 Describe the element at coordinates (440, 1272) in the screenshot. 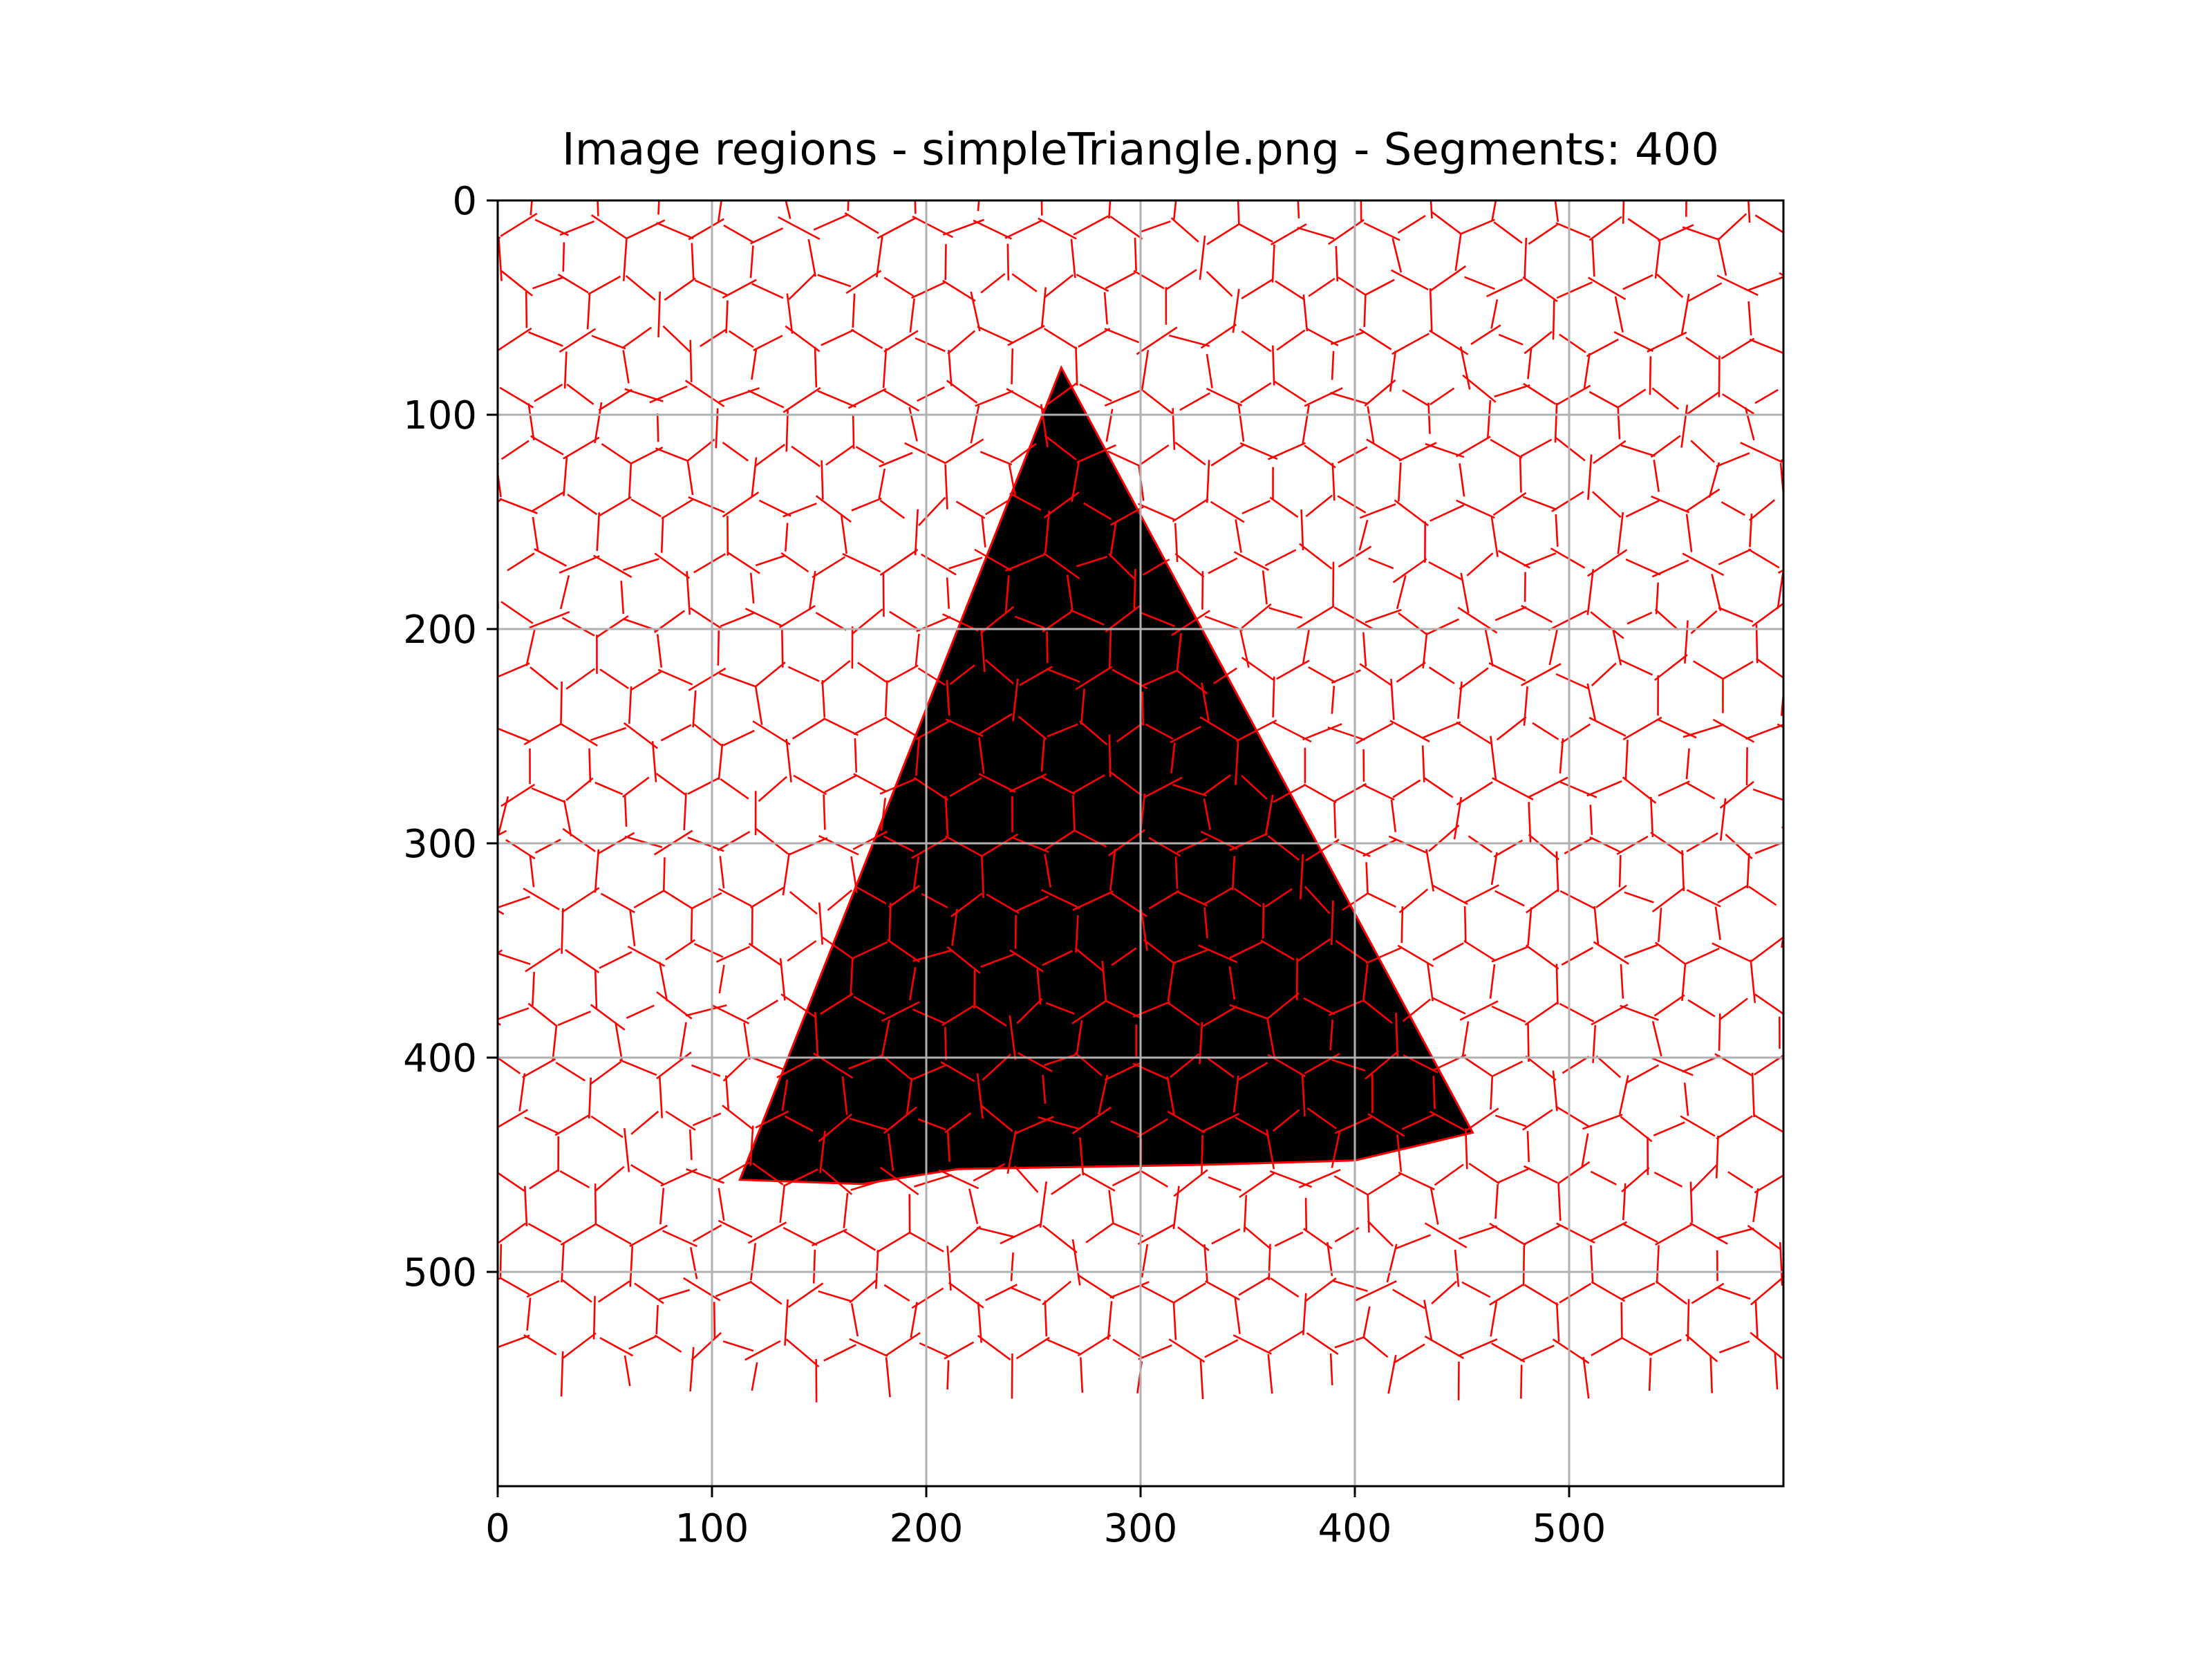

I see `y-tick-label-500: 500` at that location.